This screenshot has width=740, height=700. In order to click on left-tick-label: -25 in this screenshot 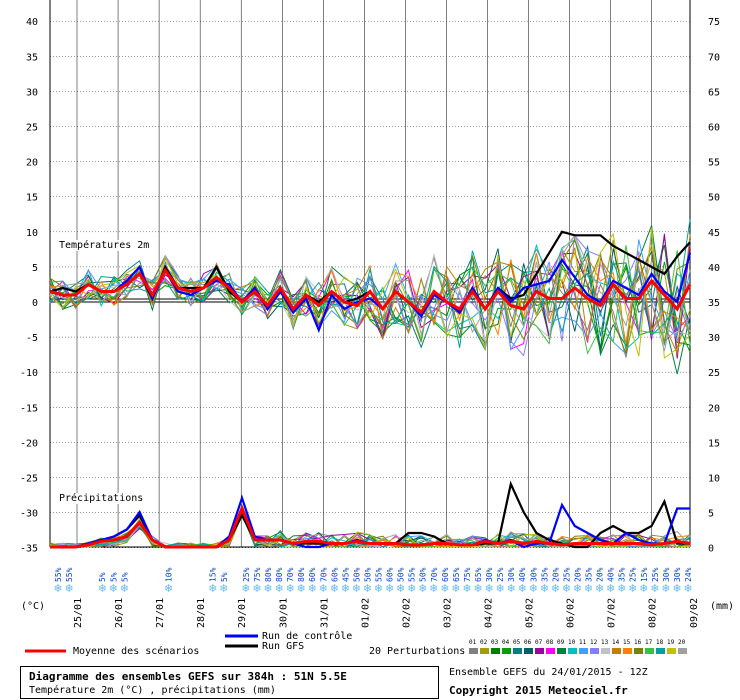, I will do `click(29, 479)`.